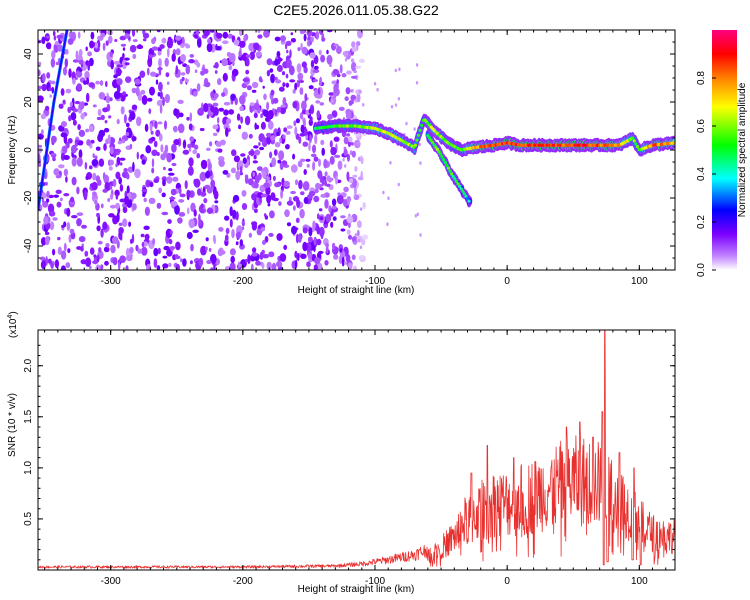  I want to click on x-tick-label: 100, so click(639, 281).